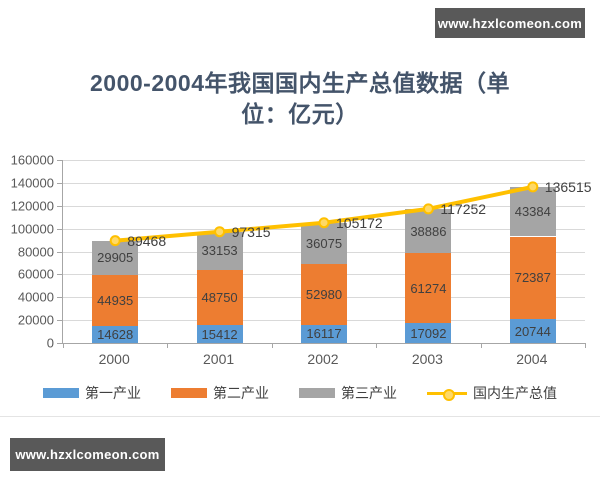  Describe the element at coordinates (113, 393) in the screenshot. I see `legend-label-primary-industry: 第一产业` at that location.